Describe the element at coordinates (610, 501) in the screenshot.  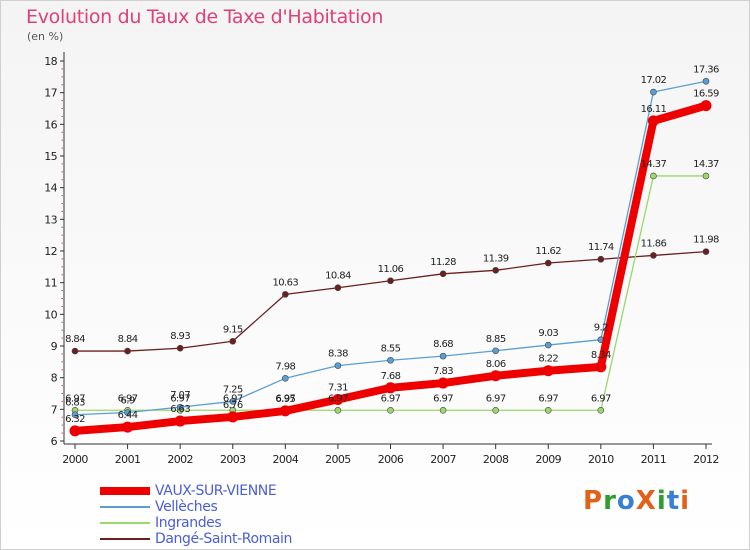
I see `logo-letter: r` at that location.